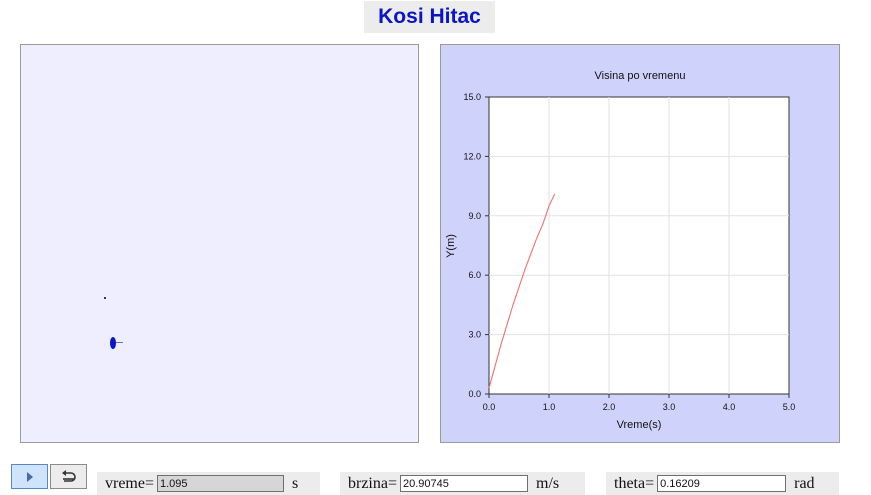 Image resolution: width=871 pixels, height=495 pixels. I want to click on control-bar: vreme= s brzina= m/s theta= rad, so click(435, 478).